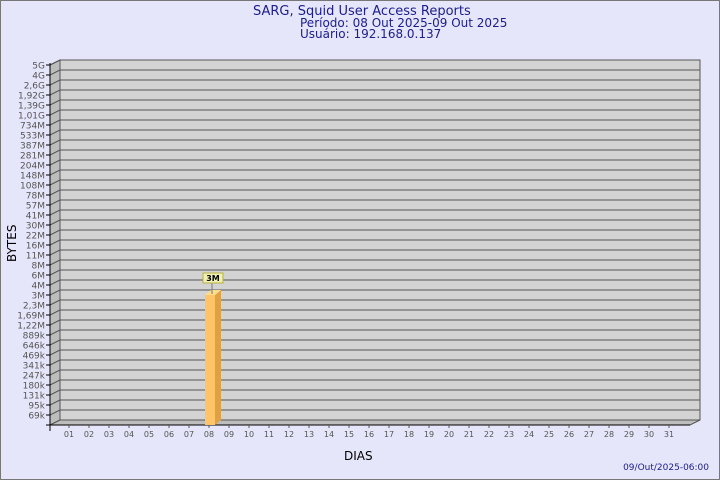 The width and height of the screenshot is (720, 480). What do you see at coordinates (213, 278) in the screenshot?
I see `data-label-08: 3M` at bounding box center [213, 278].